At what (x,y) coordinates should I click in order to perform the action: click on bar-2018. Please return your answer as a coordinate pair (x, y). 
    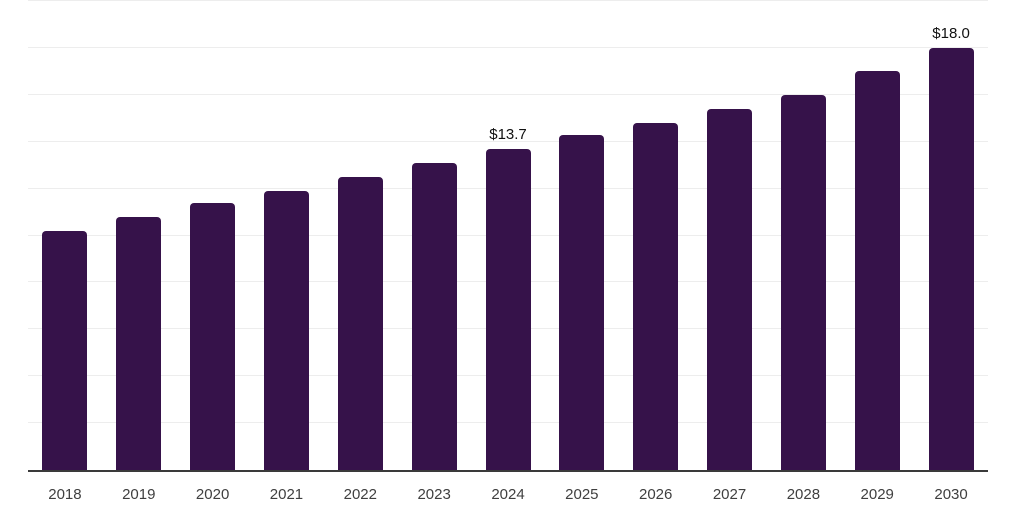
    Looking at the image, I should click on (65, 350).